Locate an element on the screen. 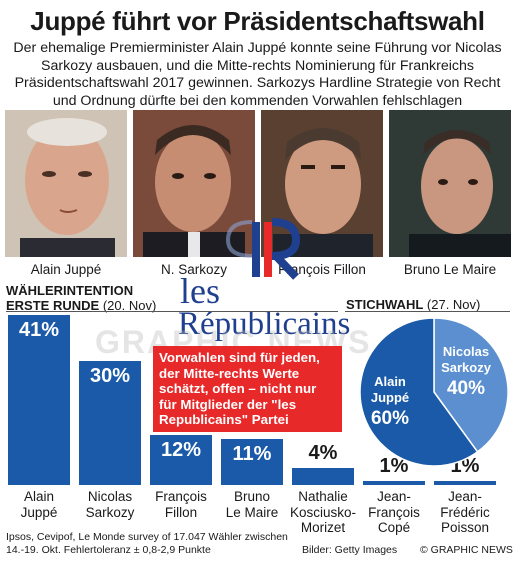 The width and height of the screenshot is (515, 563). headline: Juppé führt vor Präsidentschaftswahl is located at coordinates (257, 21).